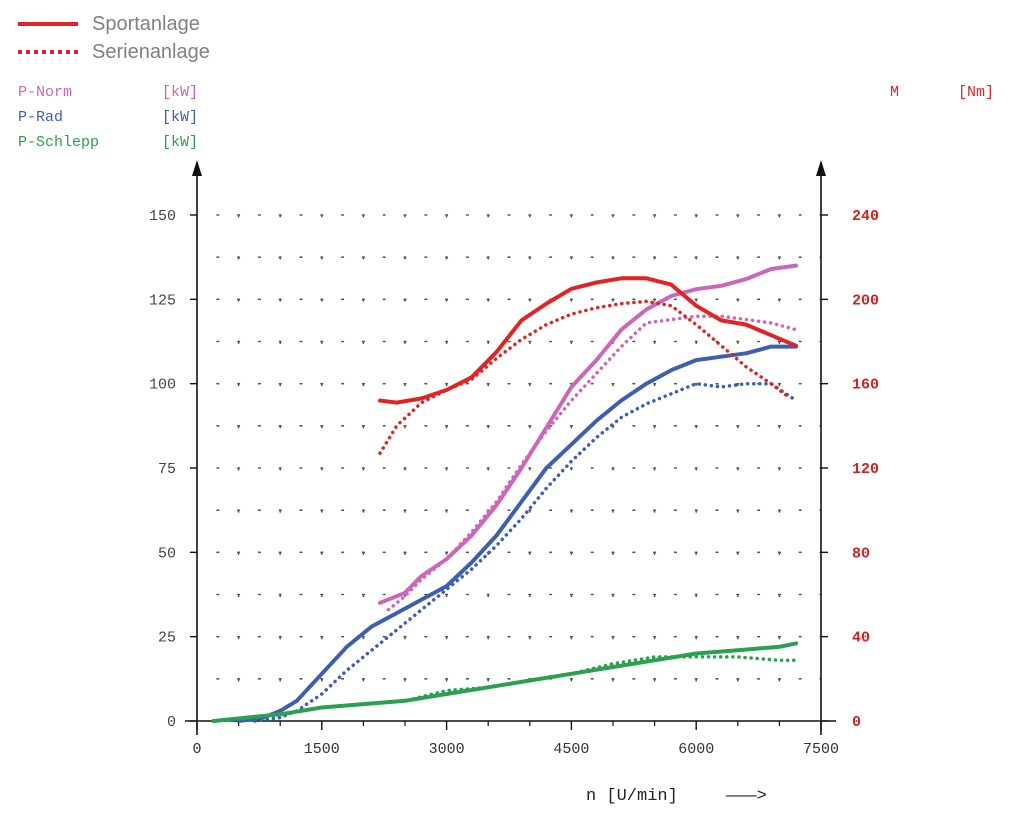 This screenshot has width=1024, height=818. Describe the element at coordinates (588, 340) in the screenshot. I see `series-m-sportanlage` at that location.